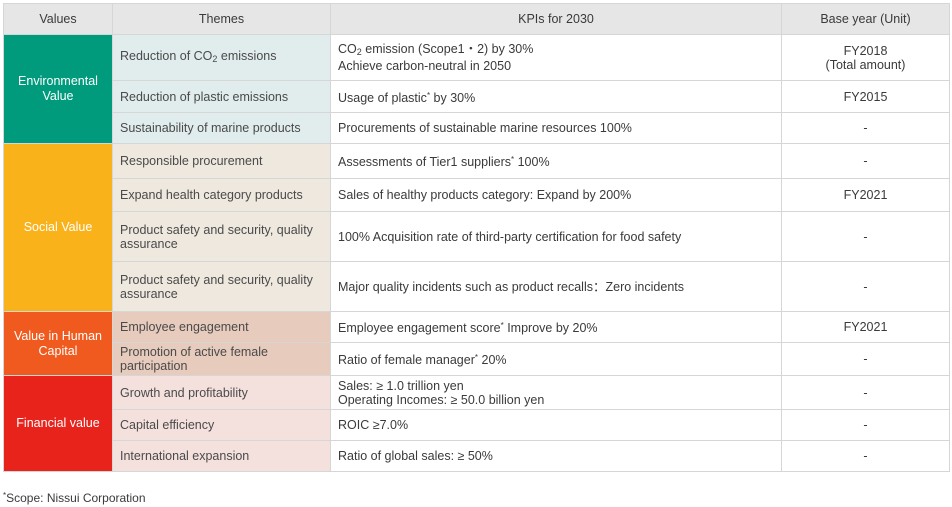 The height and width of the screenshot is (507, 952). What do you see at coordinates (74, 498) in the screenshot?
I see `footnote: *Scope: Nissui Corporation` at bounding box center [74, 498].